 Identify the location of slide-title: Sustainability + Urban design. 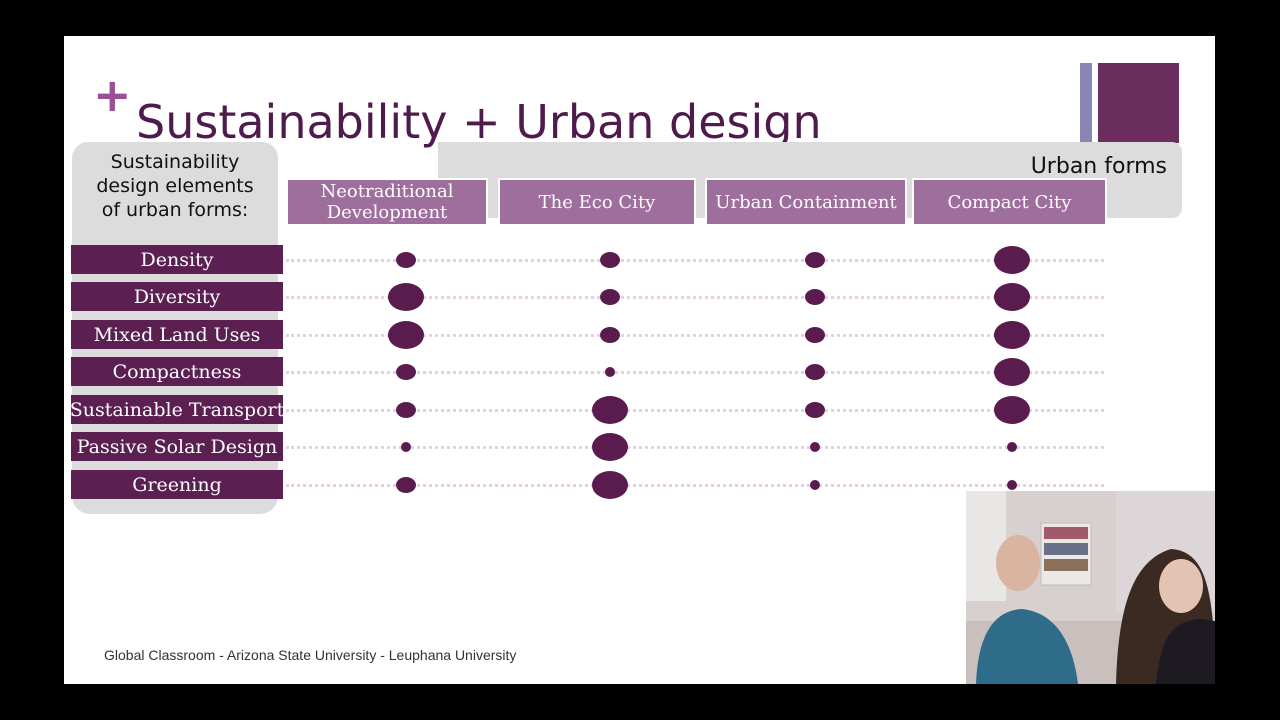
(479, 122).